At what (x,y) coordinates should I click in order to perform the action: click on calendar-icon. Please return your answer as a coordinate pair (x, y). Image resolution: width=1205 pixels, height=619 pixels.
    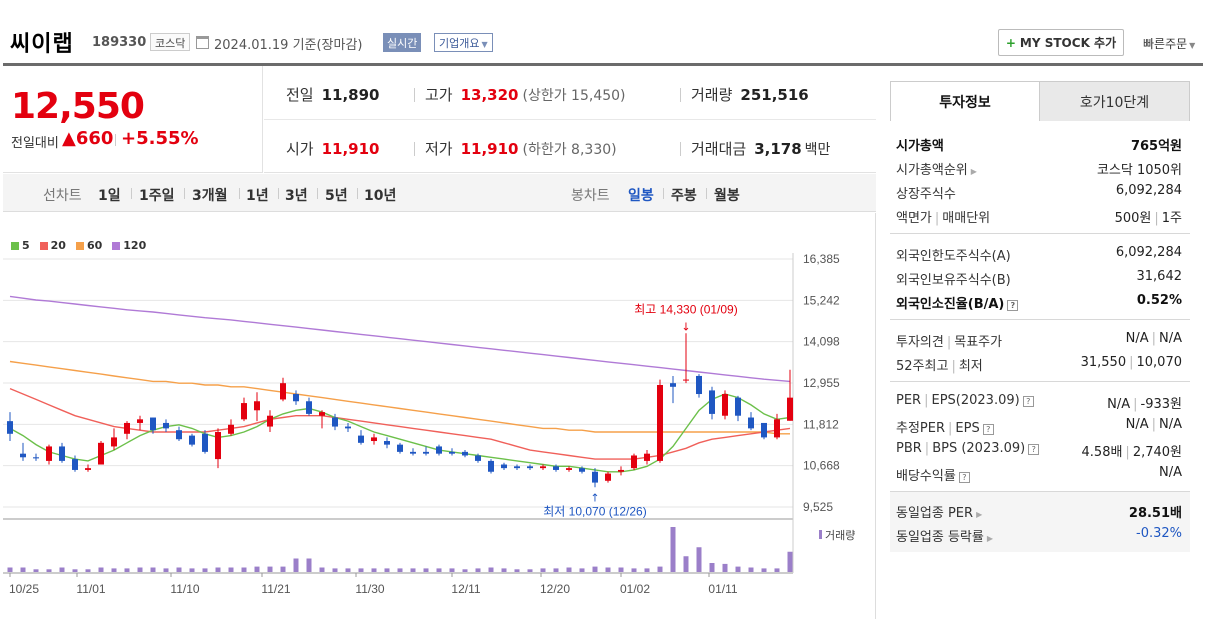
    Looking at the image, I should click on (202, 42).